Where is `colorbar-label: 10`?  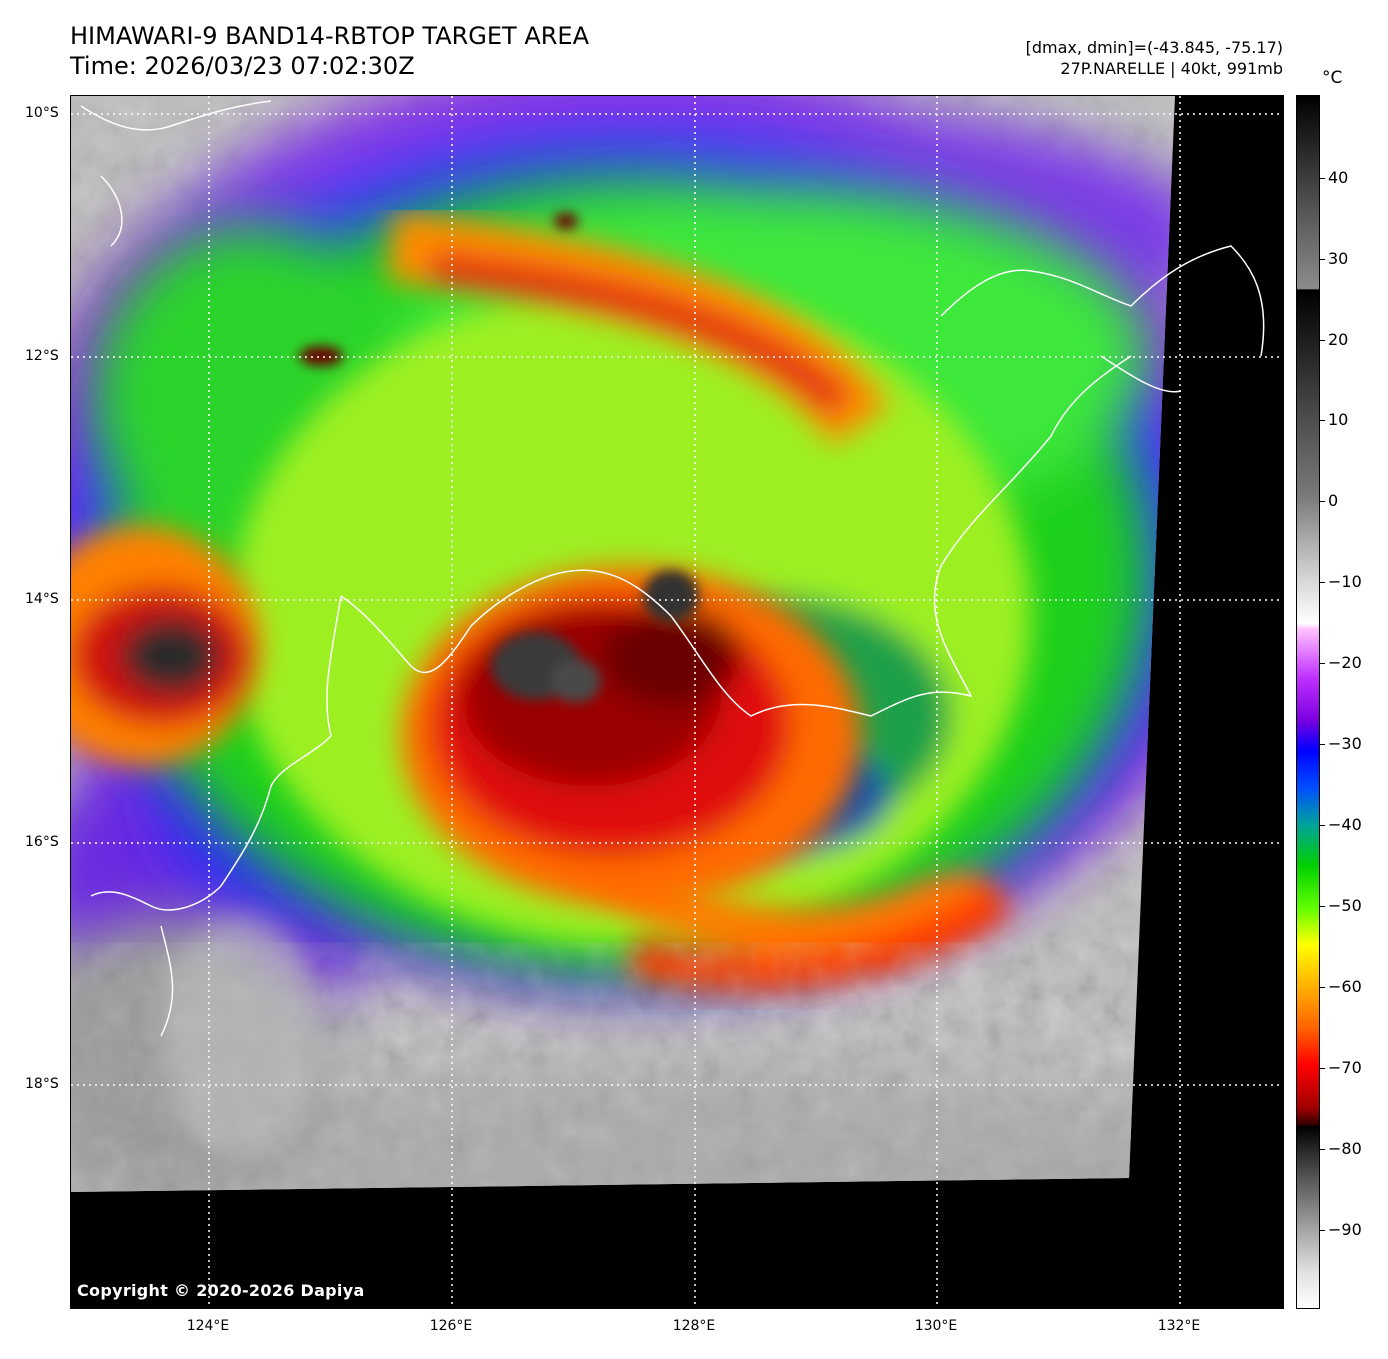
colorbar-label: 10 is located at coordinates (1338, 419).